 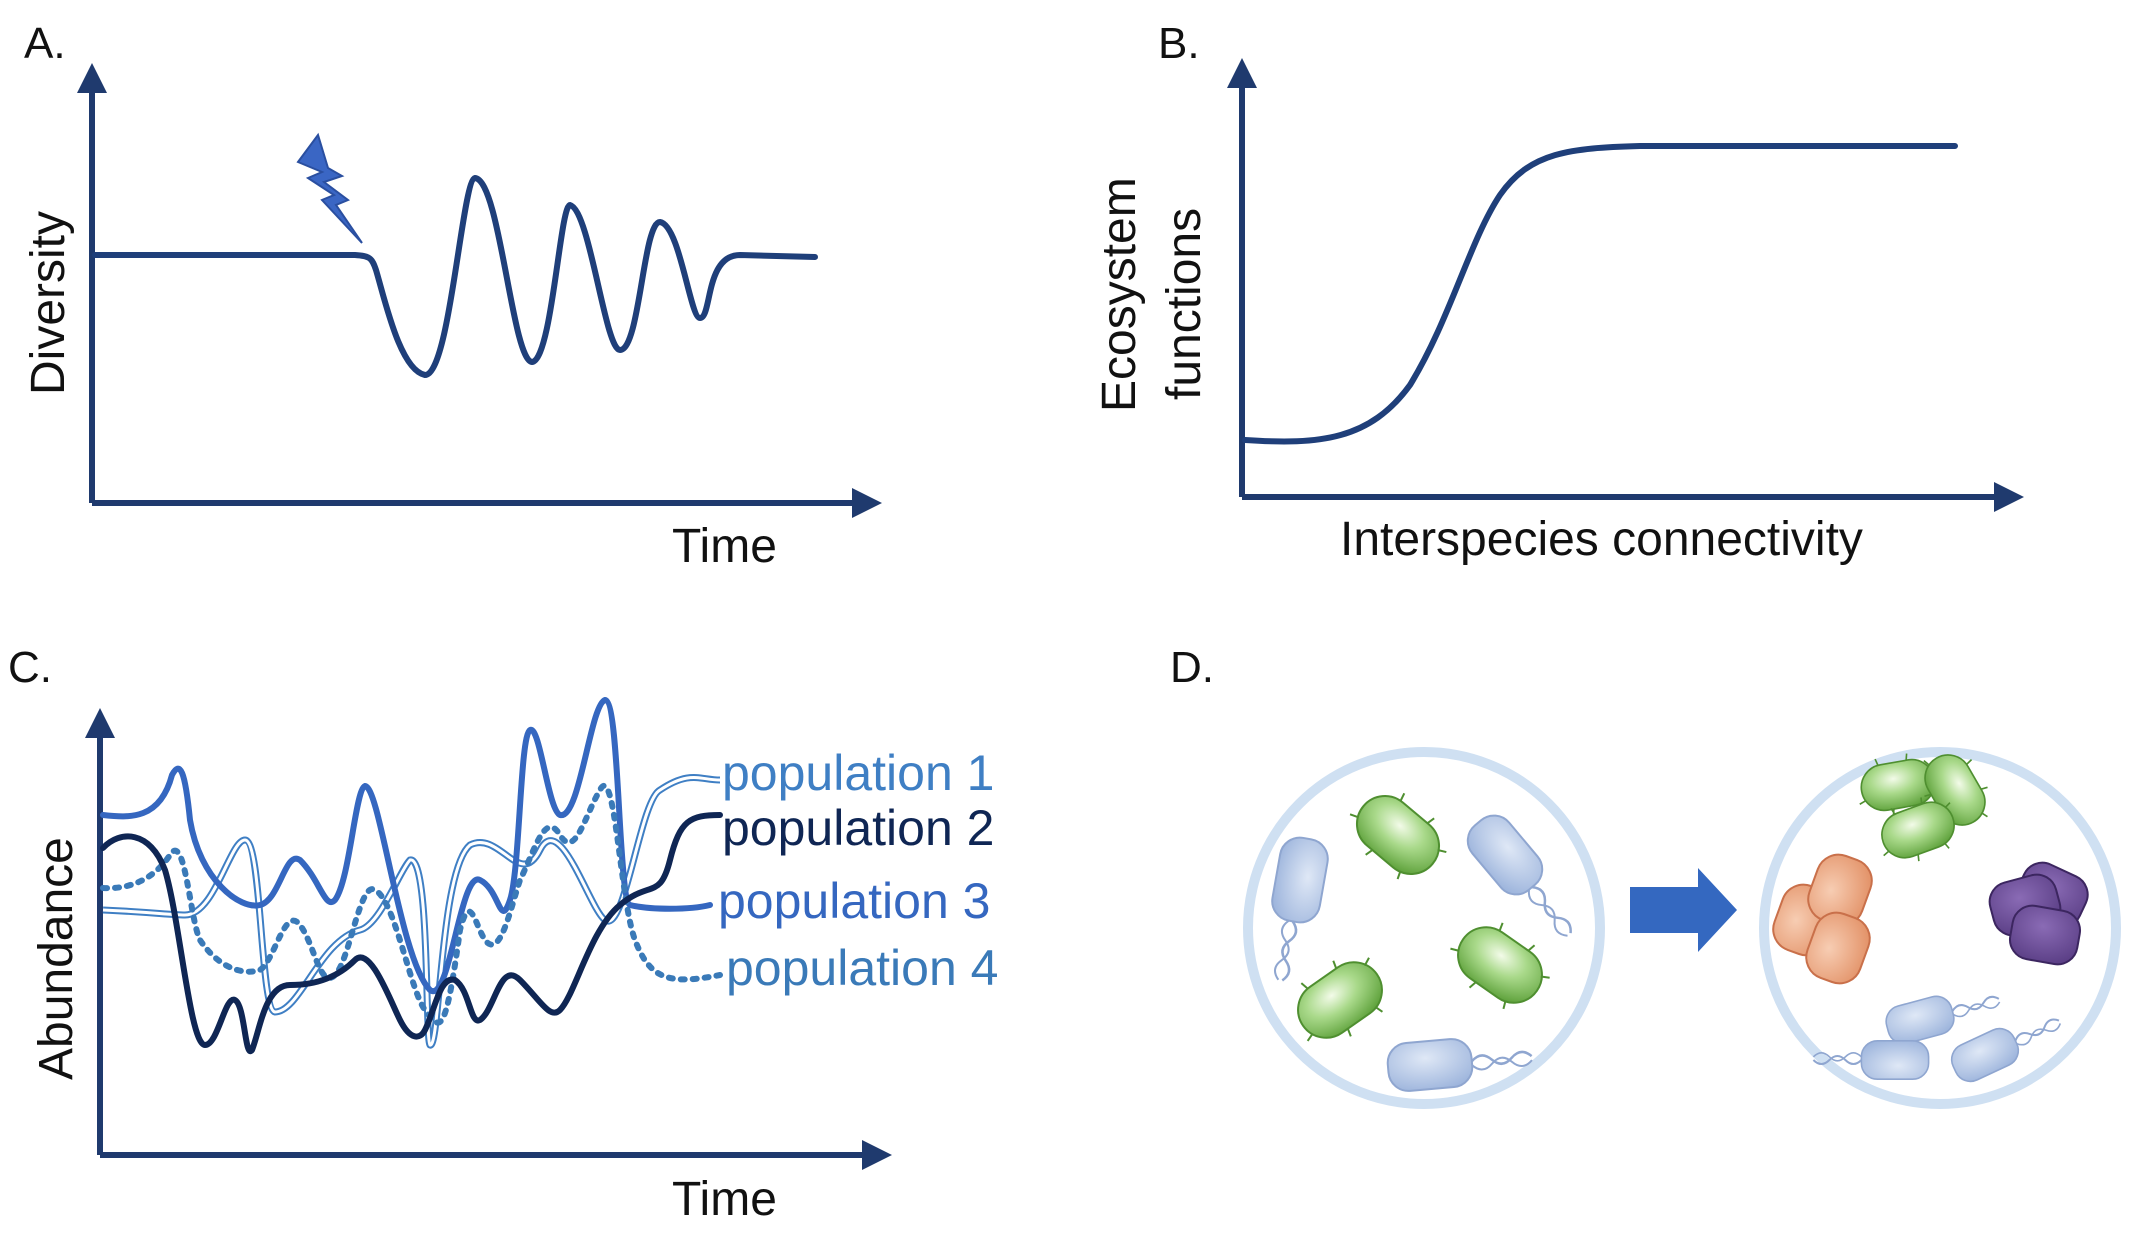 I want to click on panel-b-y-label-2: functions, so click(x=1184, y=304).